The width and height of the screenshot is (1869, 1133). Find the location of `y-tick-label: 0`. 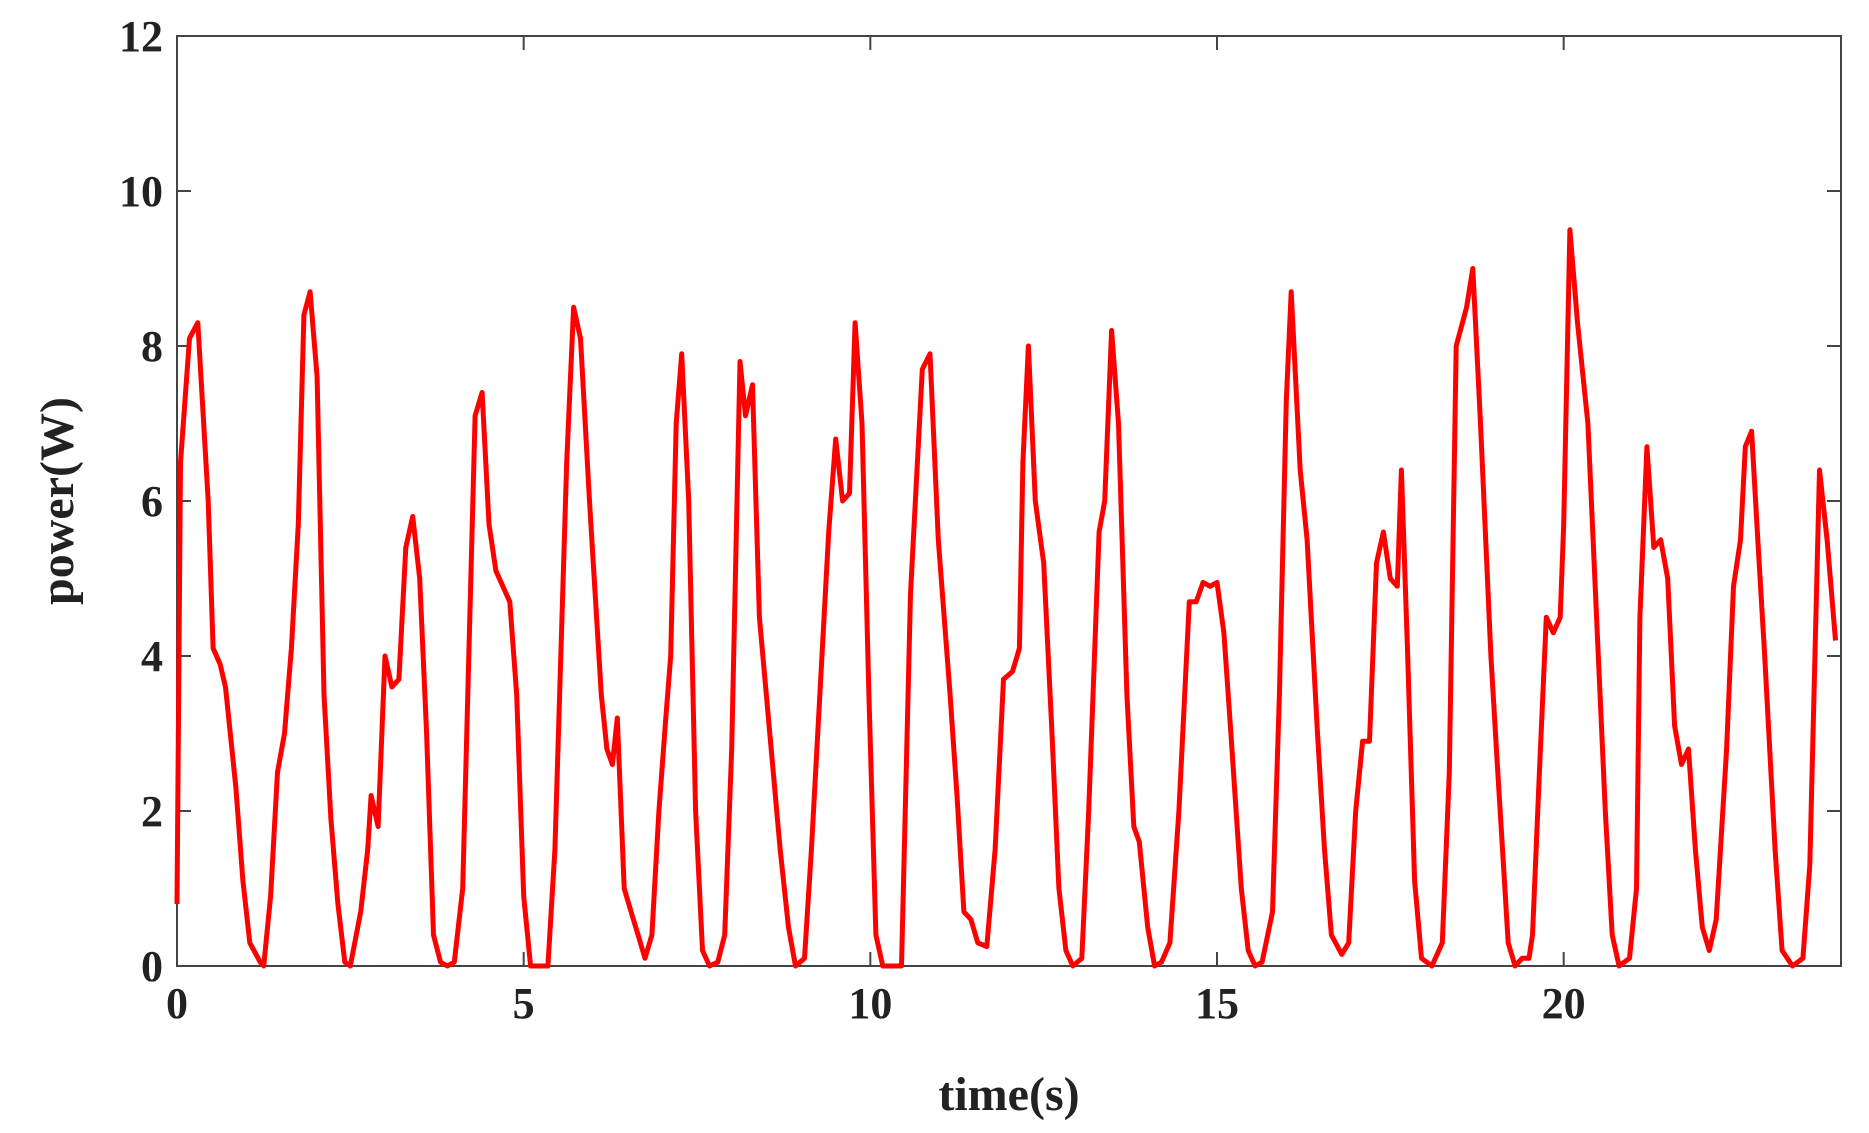

y-tick-label: 0 is located at coordinates (152, 966).